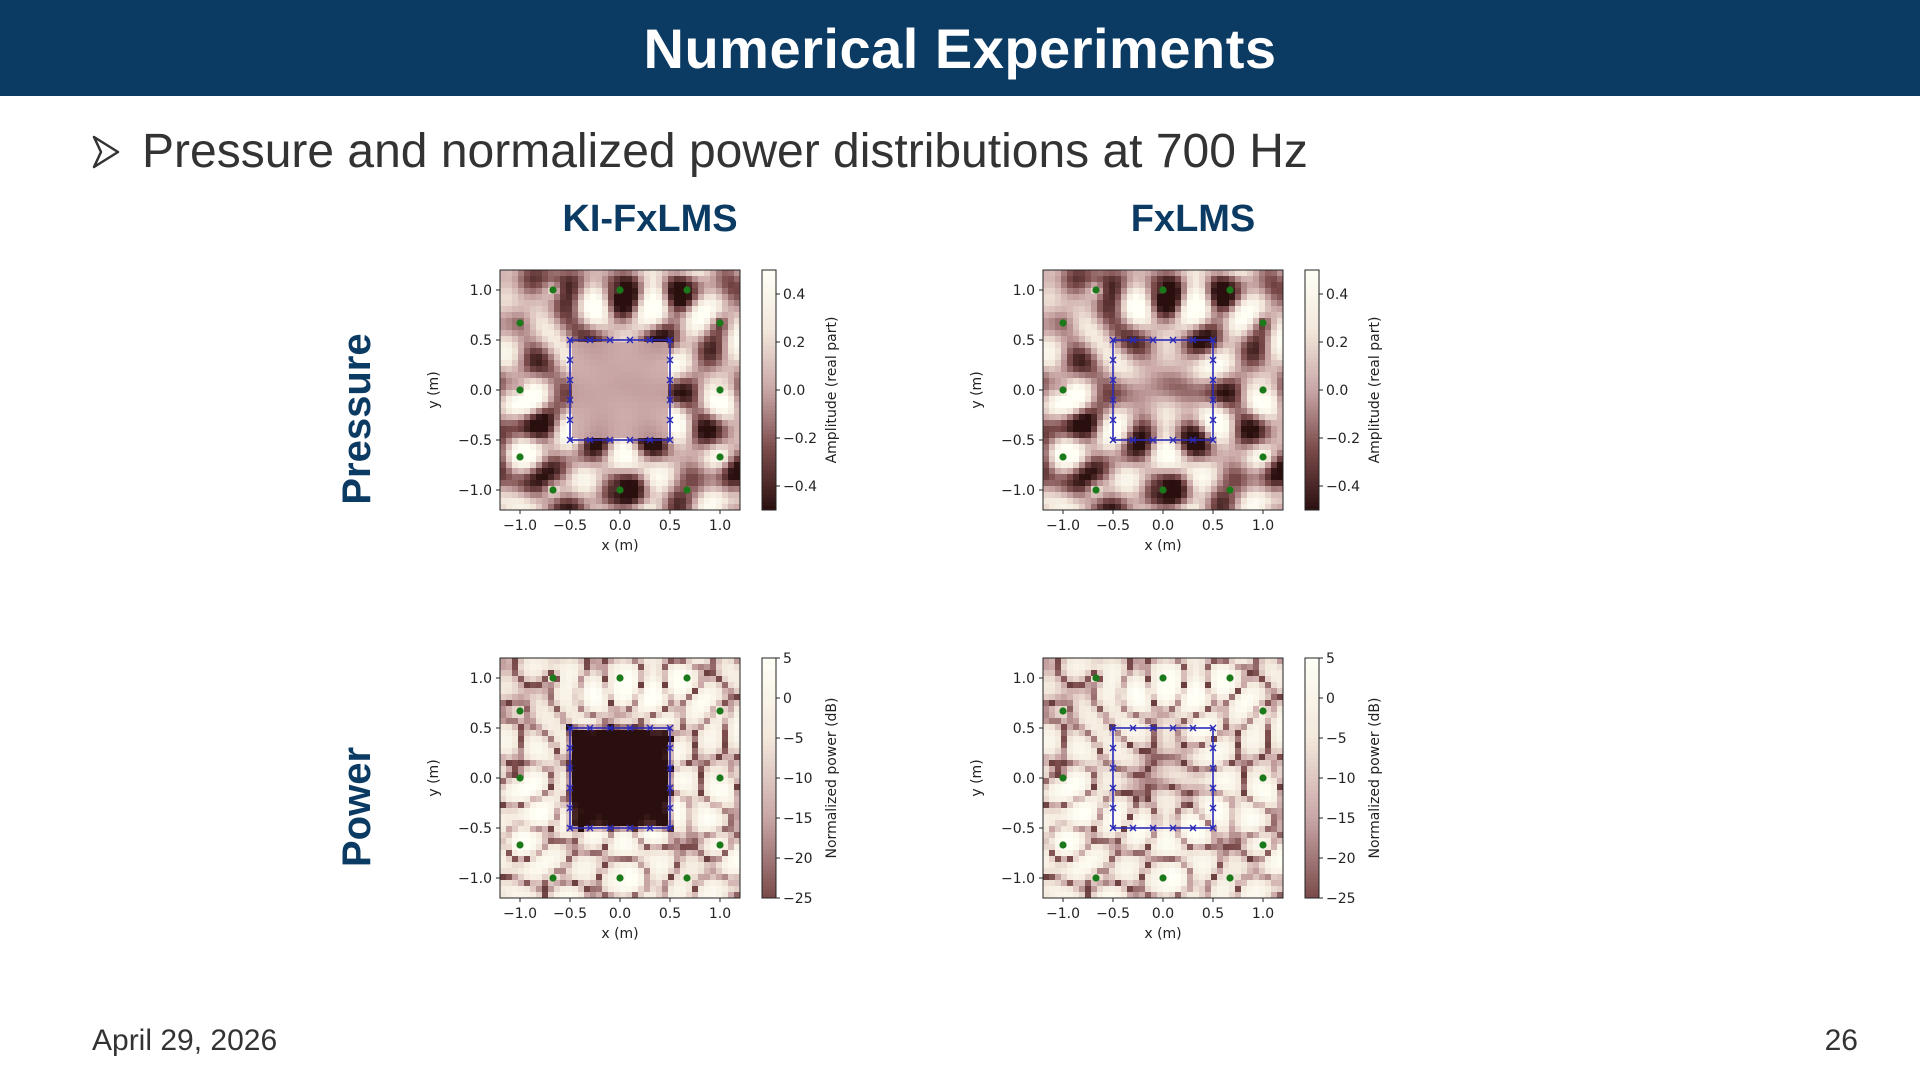 The height and width of the screenshot is (1080, 1920). What do you see at coordinates (800, 439) in the screenshot?
I see `colorbar-tick-label: −0.2` at bounding box center [800, 439].